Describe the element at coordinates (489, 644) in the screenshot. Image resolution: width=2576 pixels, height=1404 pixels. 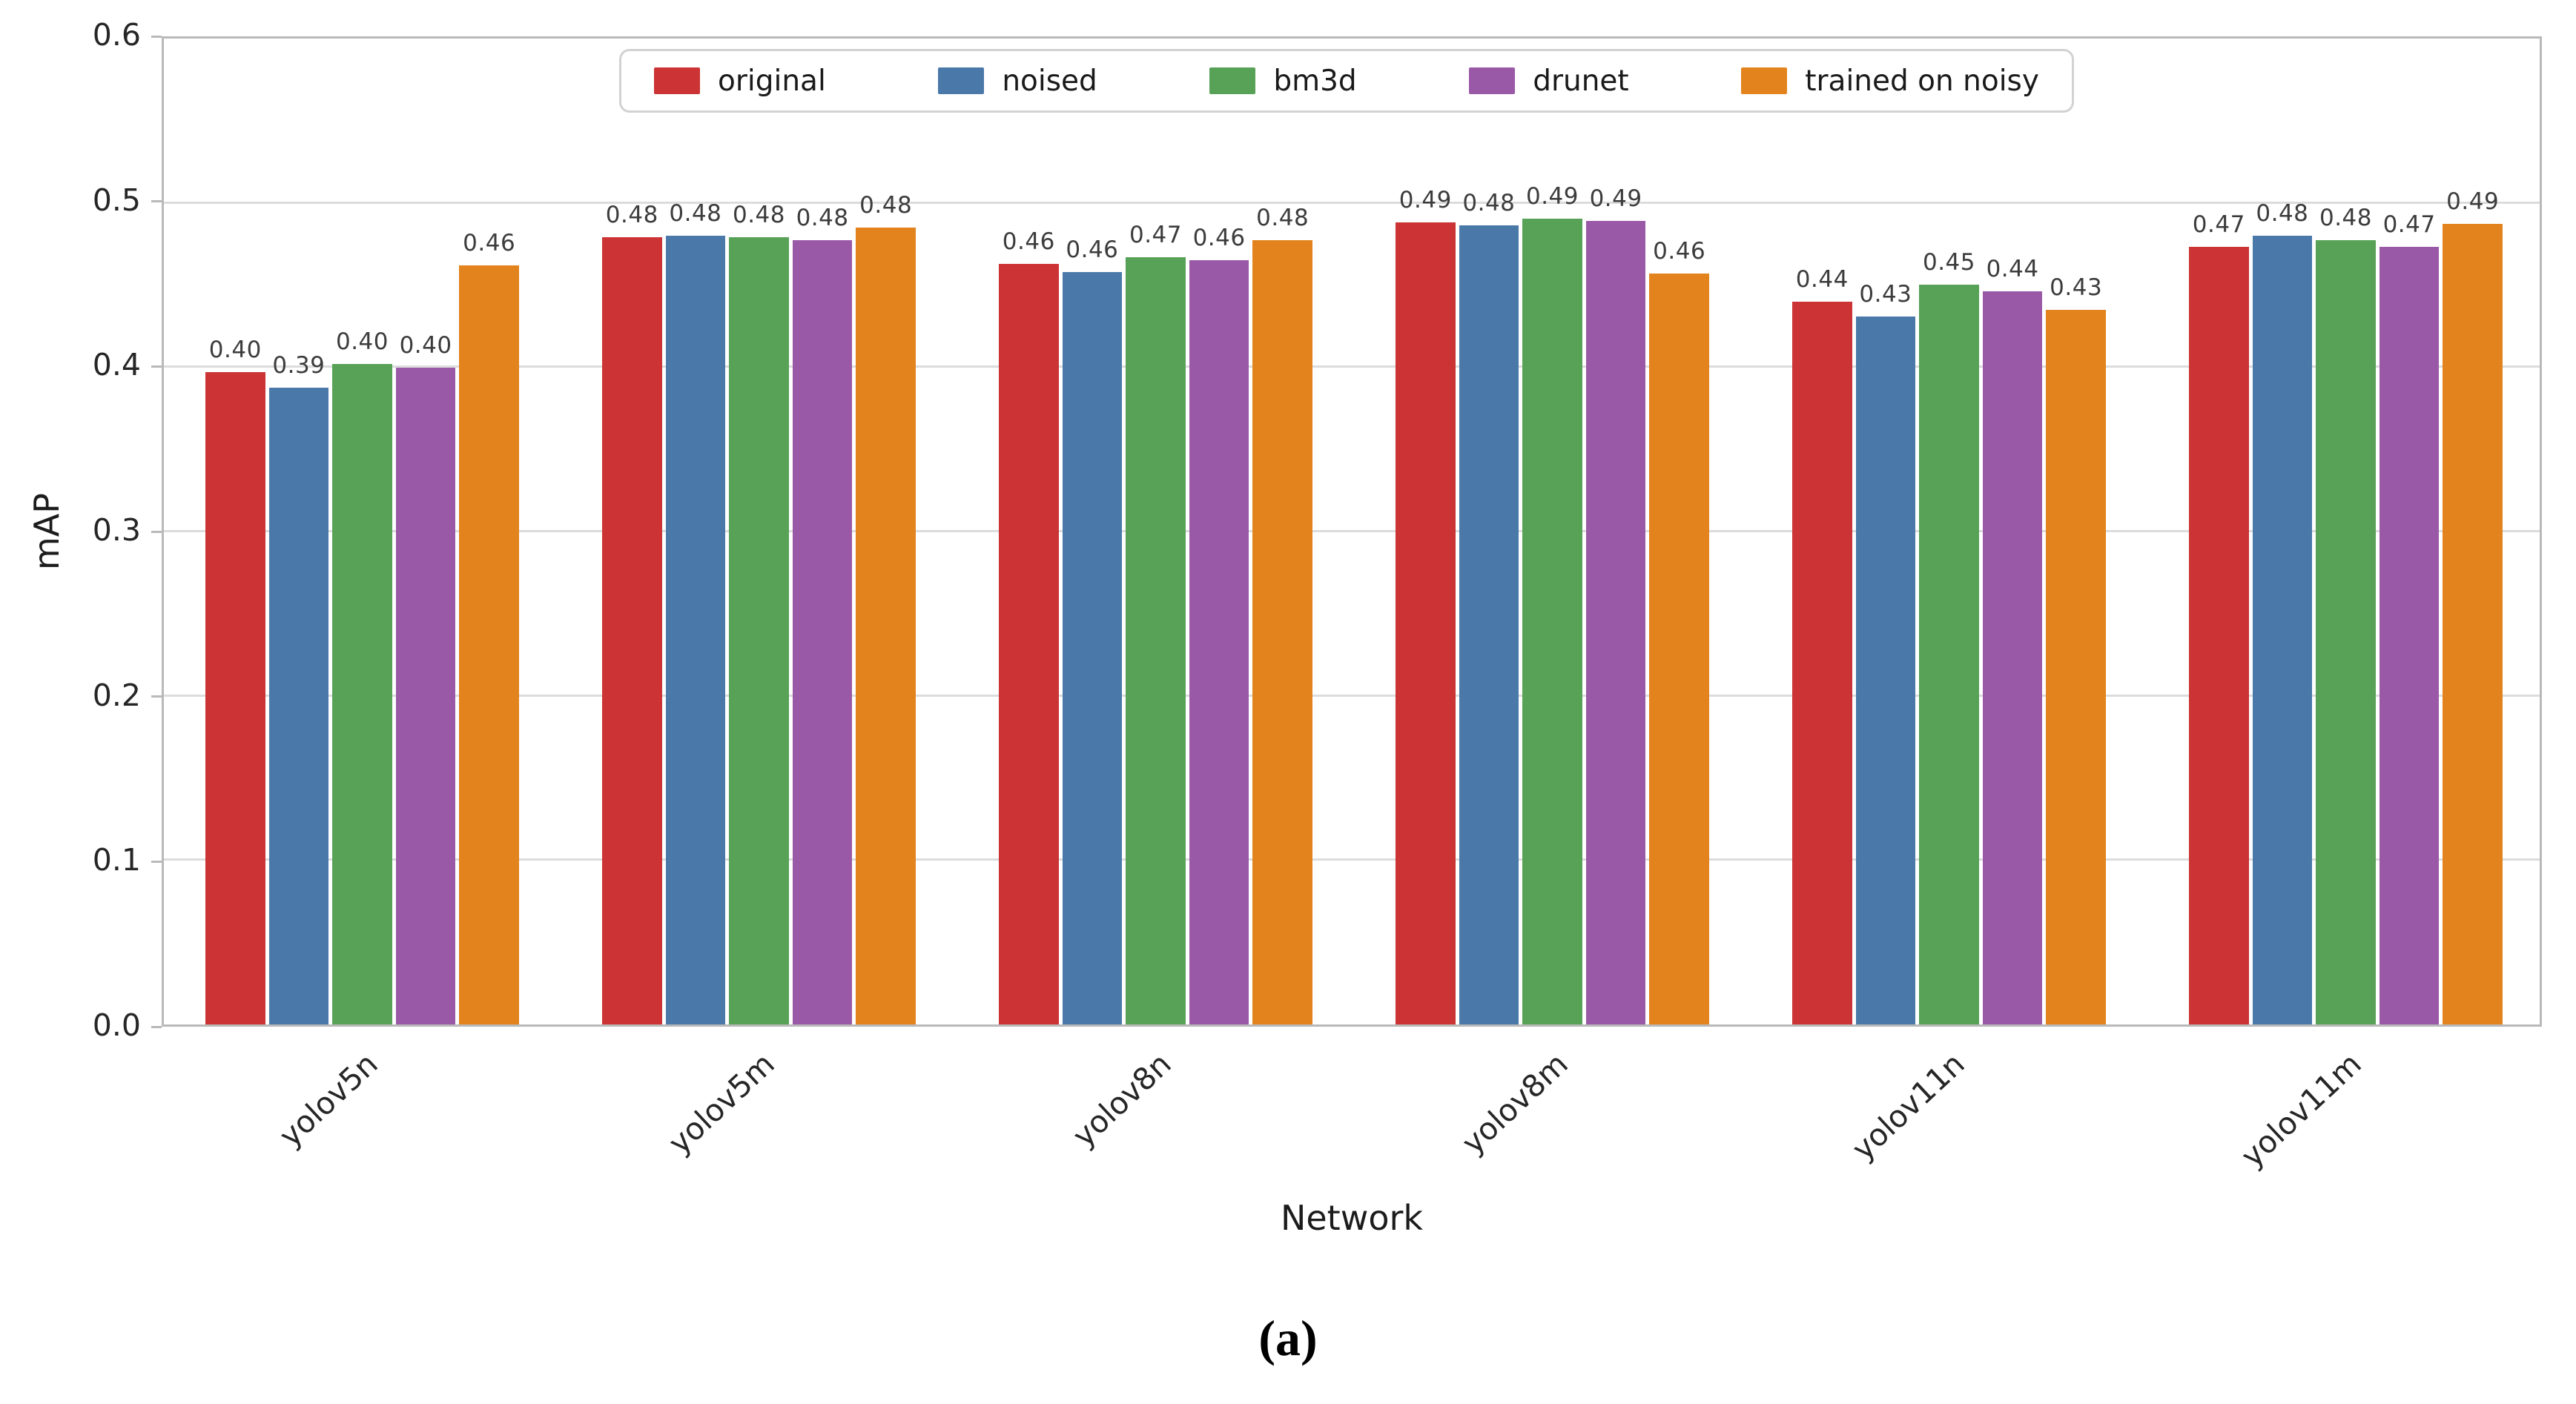
I see `bar-trained-on-noisy-yolov5n` at that location.